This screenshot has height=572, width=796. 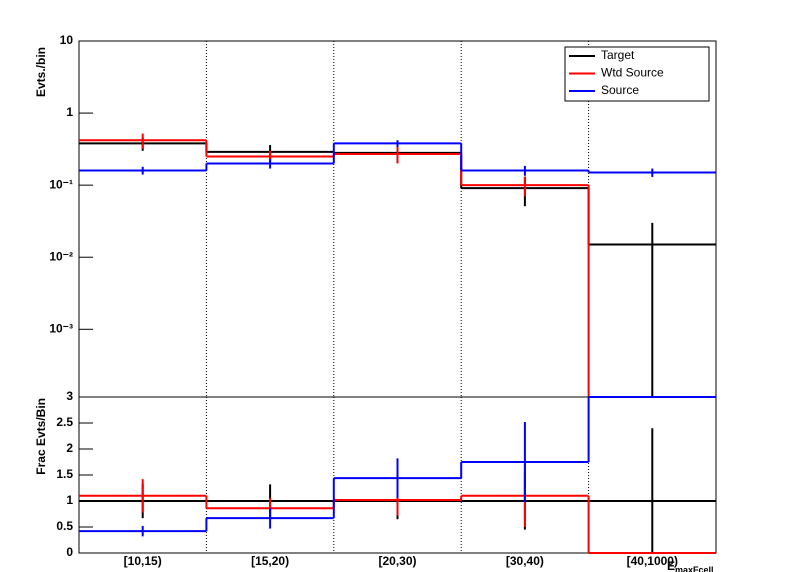 I want to click on y-tick-label: 3, so click(x=69, y=396).